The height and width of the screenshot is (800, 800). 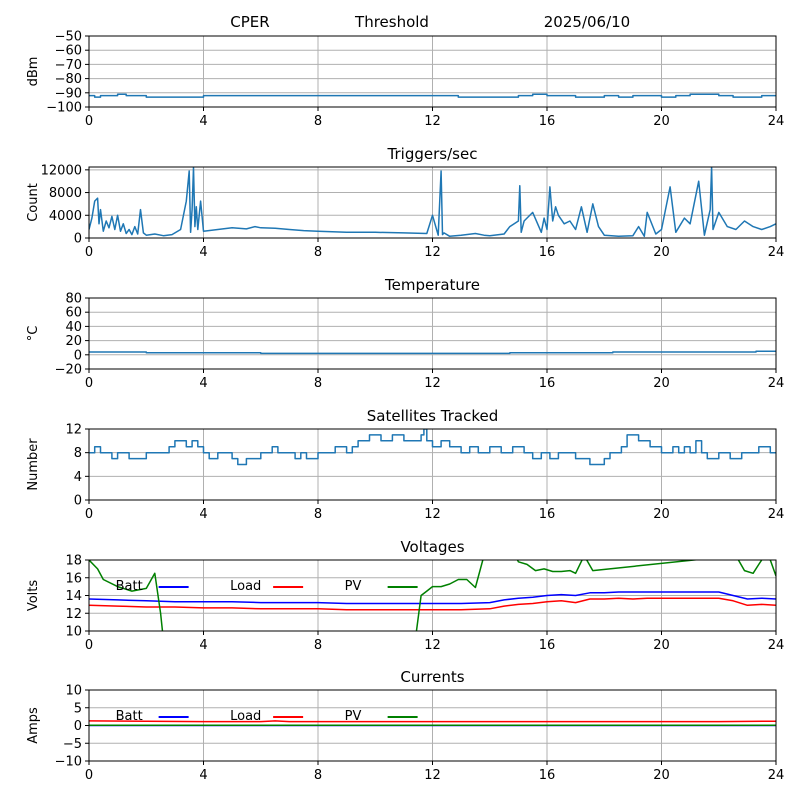 What do you see at coordinates (68, 93) in the screenshot?
I see `y-tick-label-1: −90` at bounding box center [68, 93].